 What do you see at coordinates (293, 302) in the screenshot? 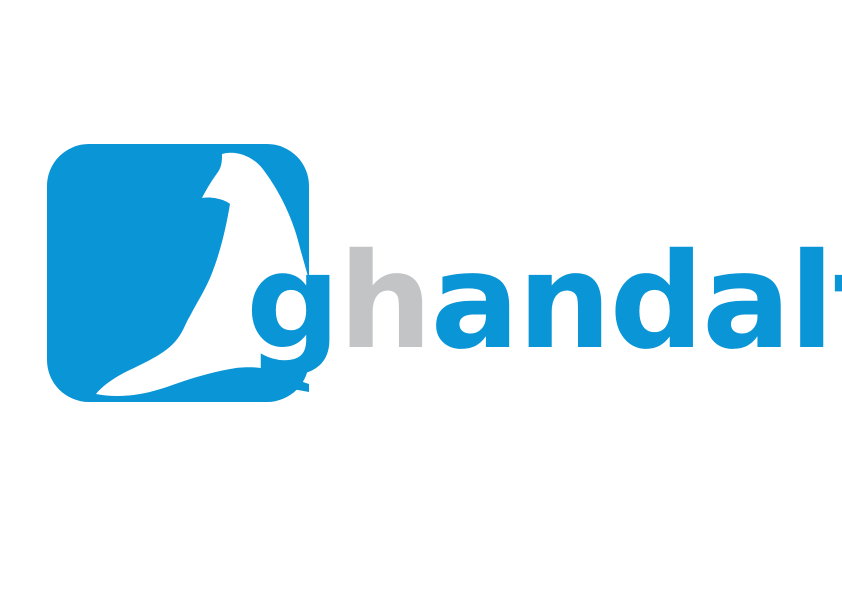
I see `wordmark-letter-g: g` at bounding box center [293, 302].